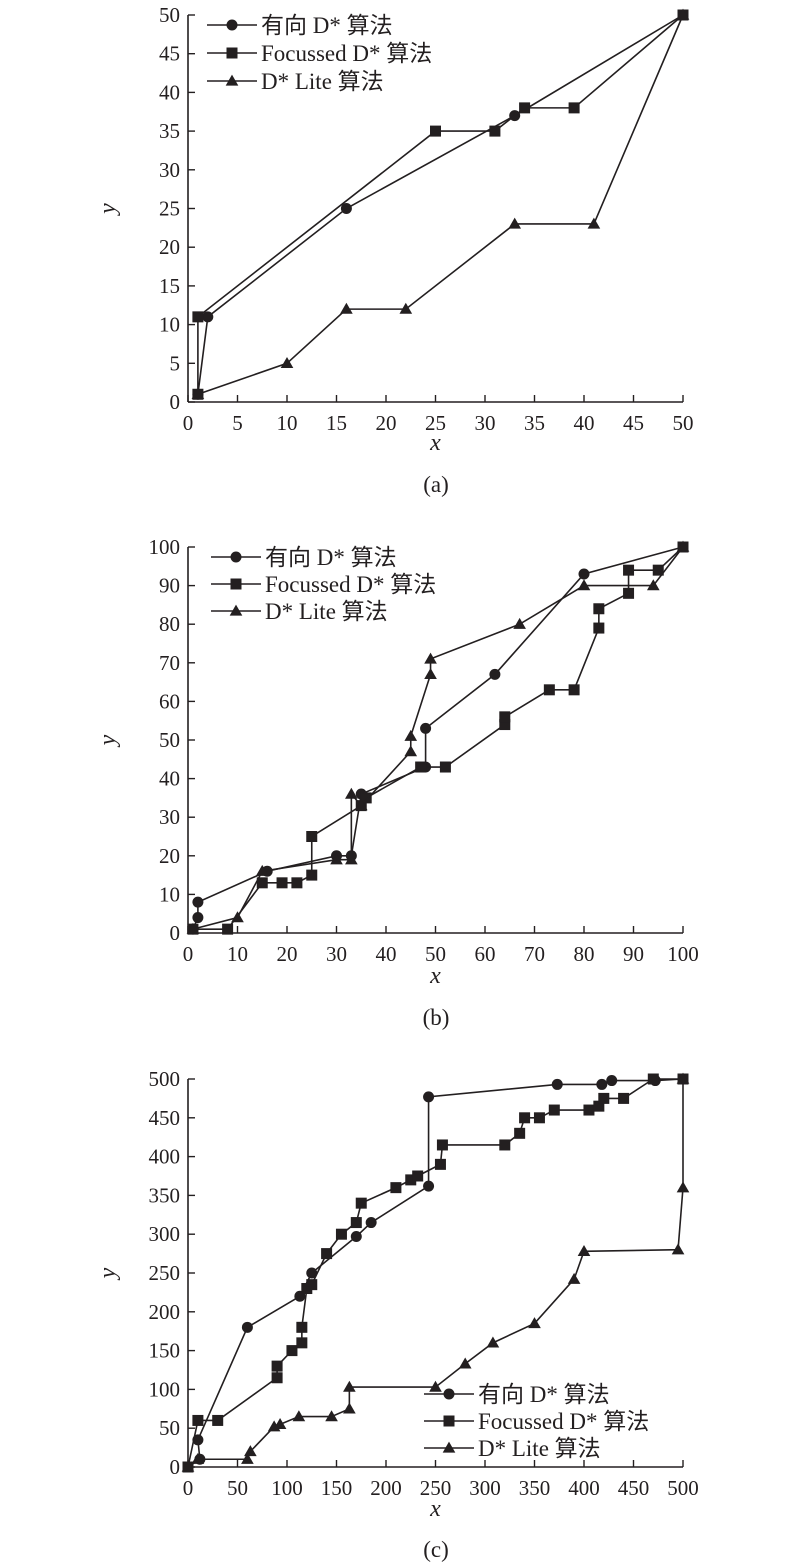 The width and height of the screenshot is (800, 1568). What do you see at coordinates (169, 92) in the screenshot?
I see `chart-a-y-tick-label: 40` at bounding box center [169, 92].